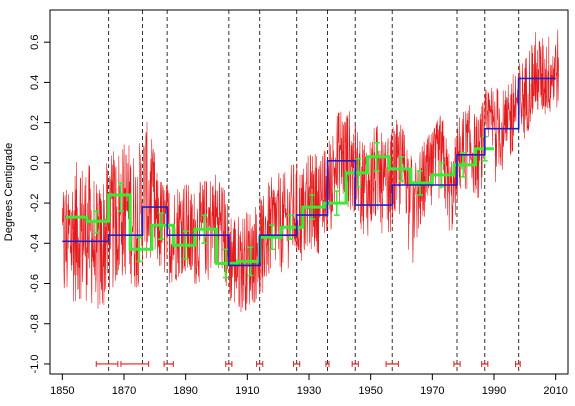  I want to click on breakpoint-confidence-intervals, so click(308, 363).